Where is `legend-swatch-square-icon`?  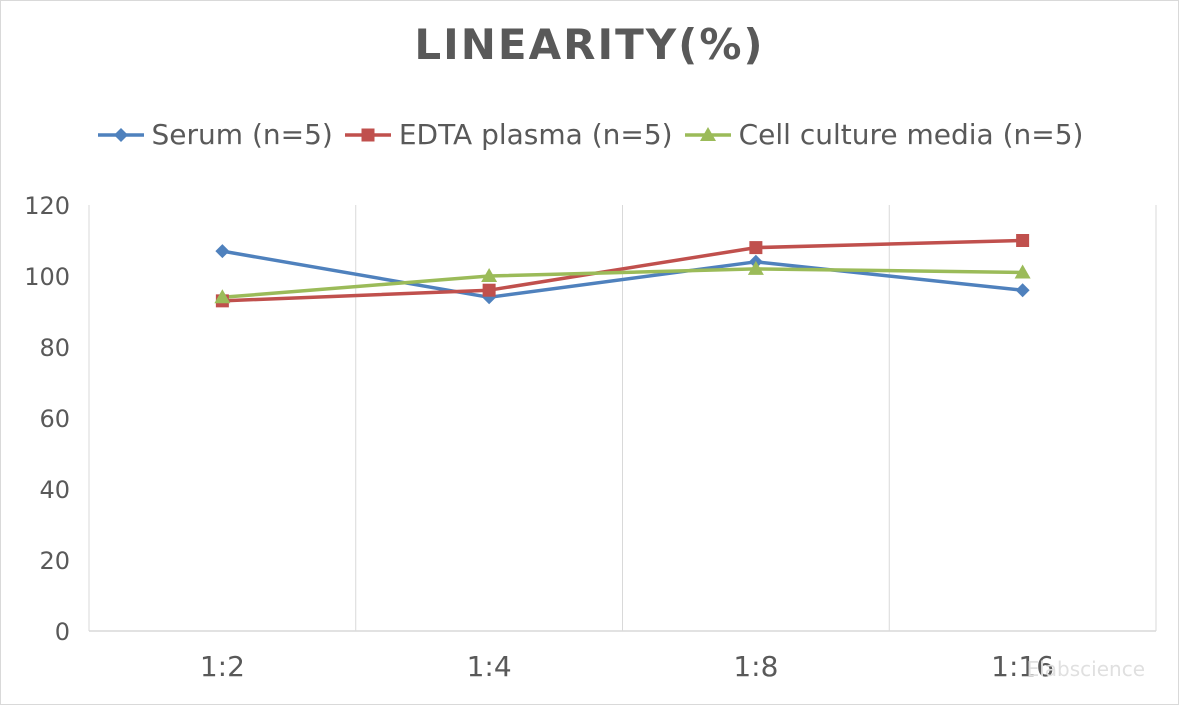 legend-swatch-square-icon is located at coordinates (367, 134).